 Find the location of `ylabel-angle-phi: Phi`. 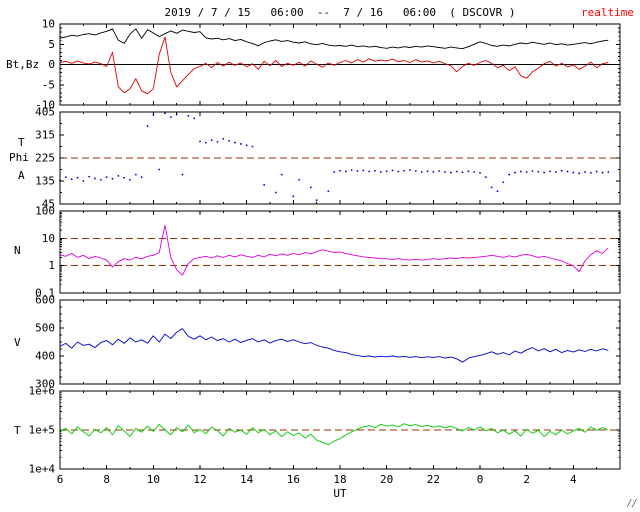

ylabel-angle-phi: Phi is located at coordinates (19, 157).